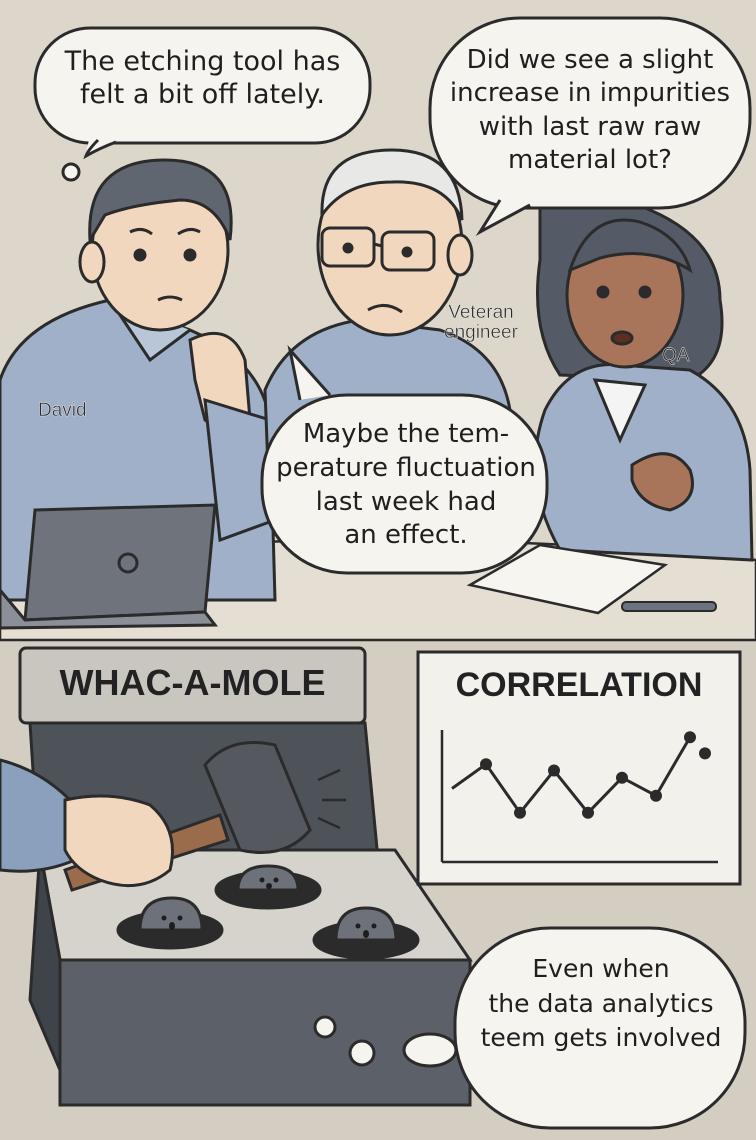 The image size is (756, 1140). Describe the element at coordinates (173, 816) in the screenshot. I see `mallet-and-arm` at that location.